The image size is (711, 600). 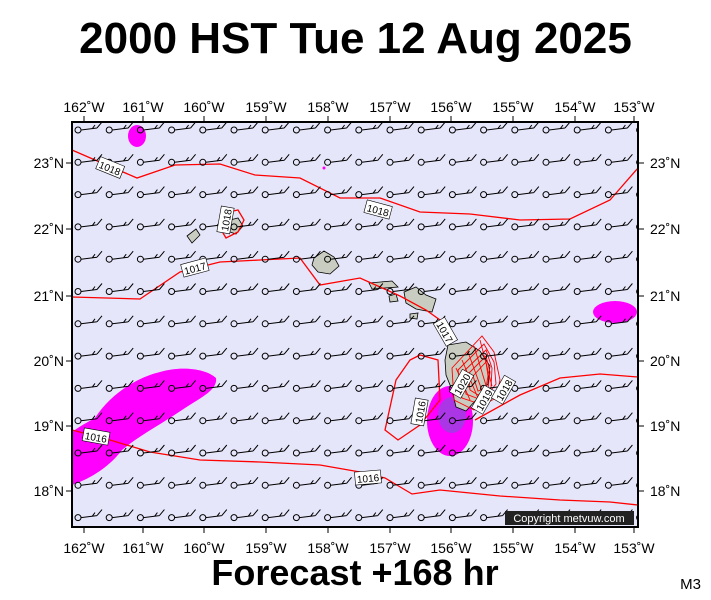 What do you see at coordinates (266, 107) in the screenshot?
I see `lon-label-top: 159˚W` at bounding box center [266, 107].